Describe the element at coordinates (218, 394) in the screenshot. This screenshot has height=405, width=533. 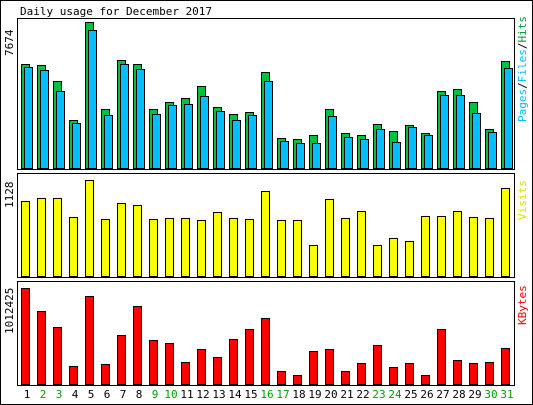
I see `x-tick-label: 13` at that location.